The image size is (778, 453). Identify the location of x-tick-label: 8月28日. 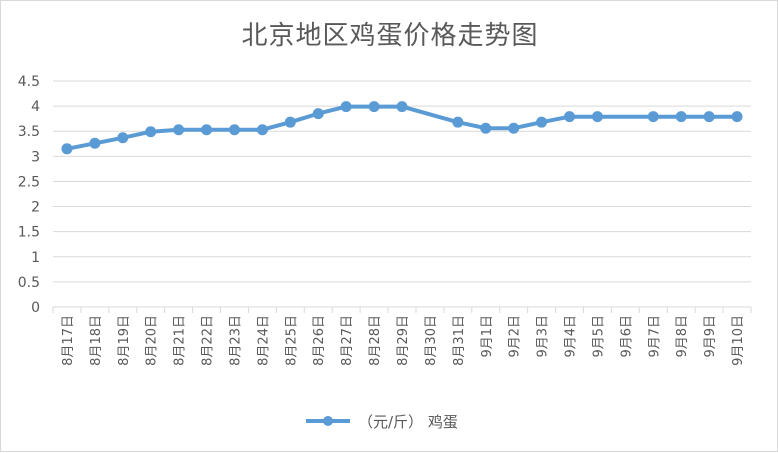
(375, 340).